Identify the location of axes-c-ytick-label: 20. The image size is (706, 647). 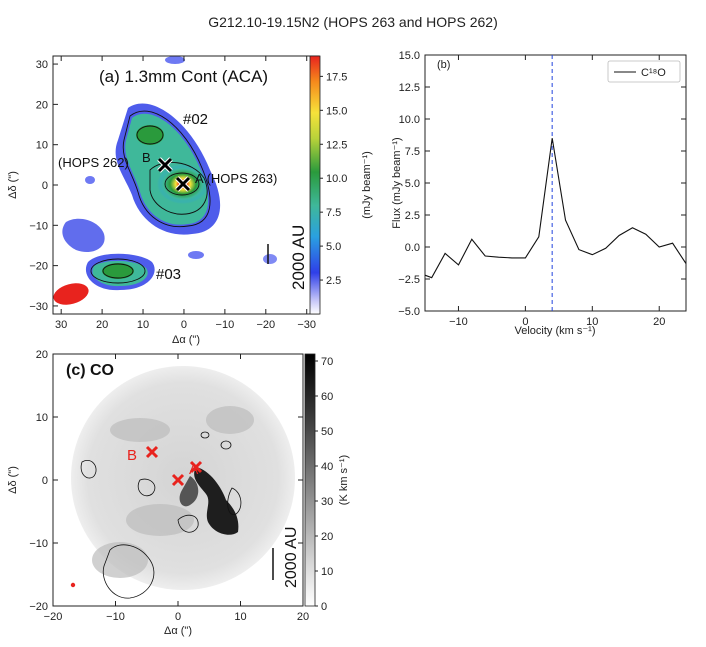
(42, 355).